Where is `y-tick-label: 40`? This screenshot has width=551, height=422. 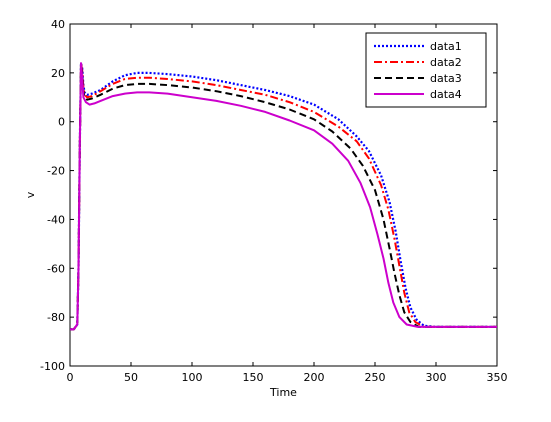
y-tick-label: 40 is located at coordinates (58, 24).